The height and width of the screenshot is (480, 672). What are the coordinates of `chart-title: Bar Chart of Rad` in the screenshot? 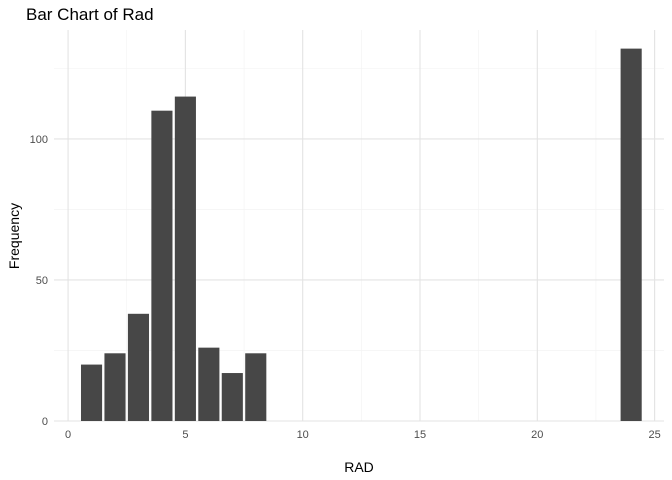 It's located at (90, 14).